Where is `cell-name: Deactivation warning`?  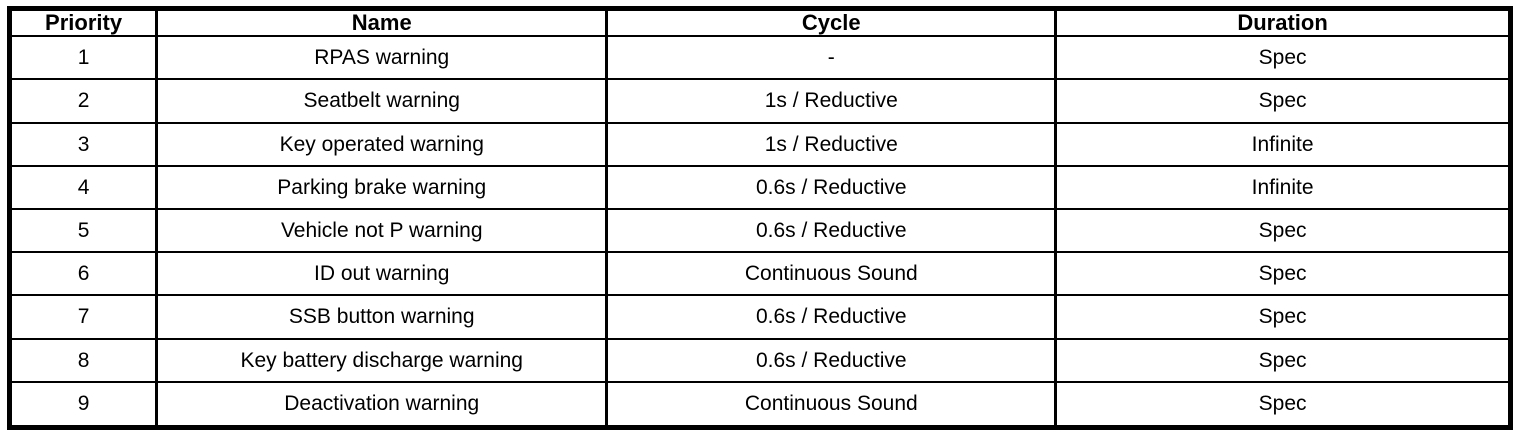
cell-name: Deactivation warning is located at coordinates (382, 404).